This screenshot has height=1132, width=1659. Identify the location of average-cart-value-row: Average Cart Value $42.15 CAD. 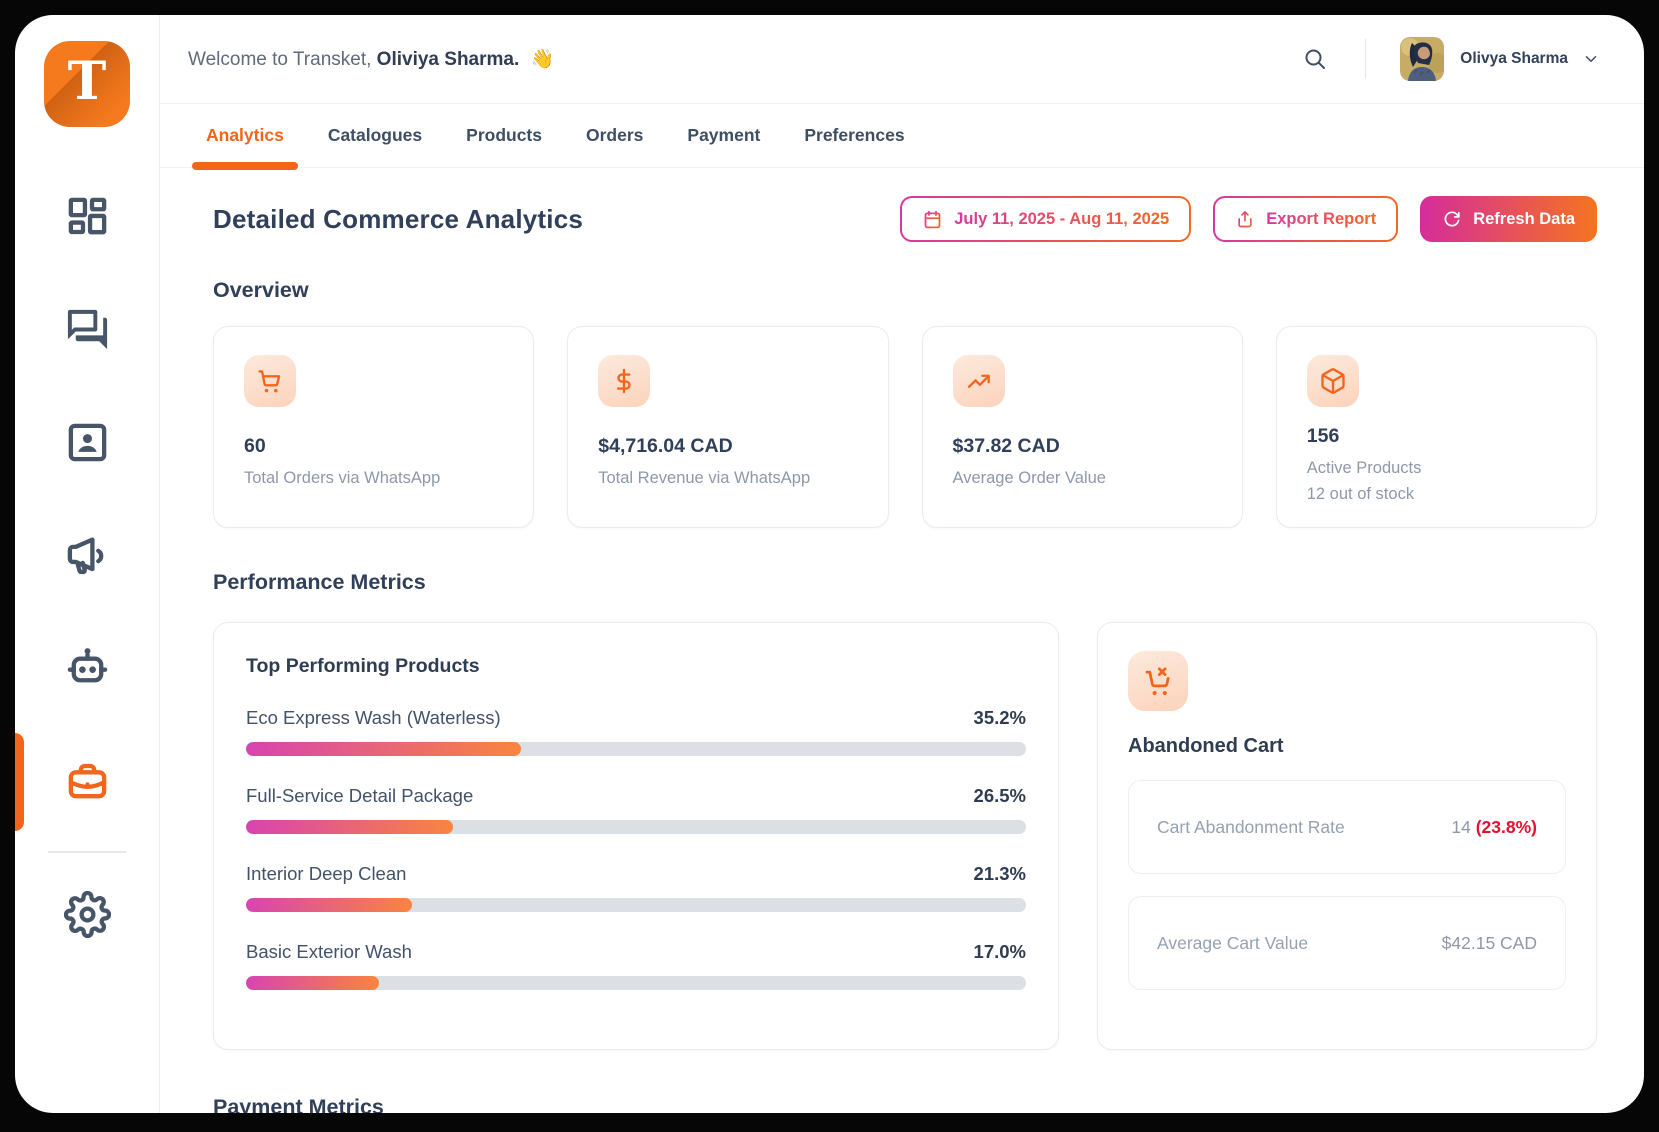
(1347, 943).